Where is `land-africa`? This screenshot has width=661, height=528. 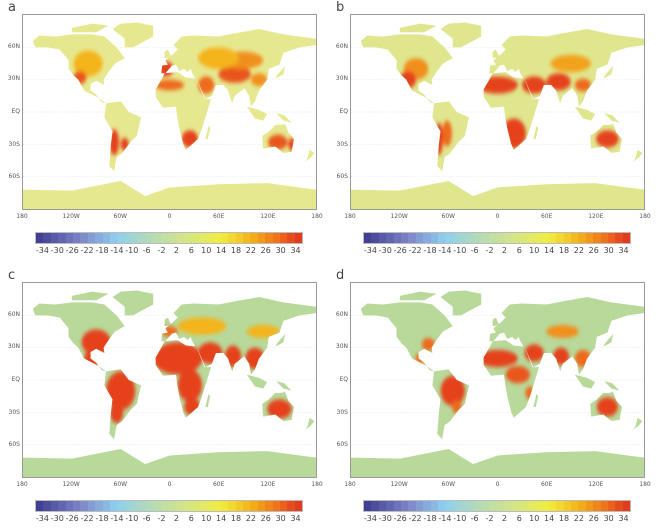 land-africa is located at coordinates (183, 111).